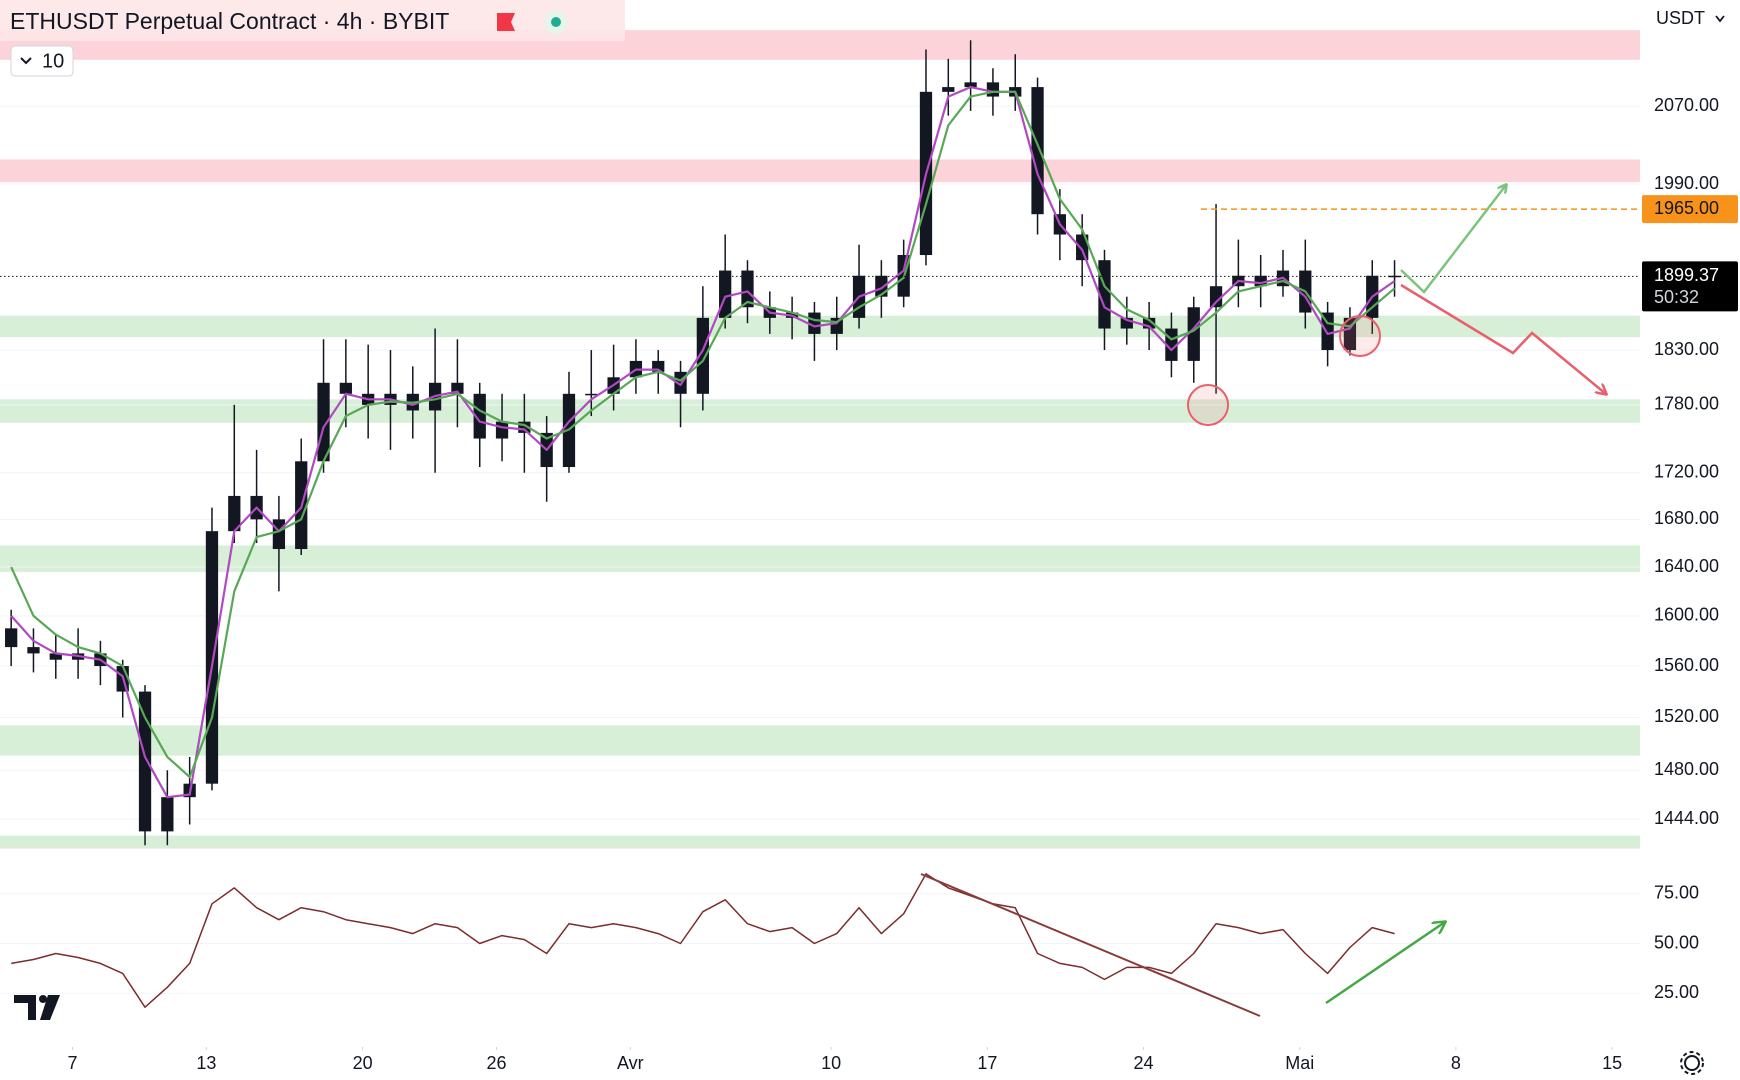 This screenshot has height=1080, width=1740. What do you see at coordinates (1686, 472) in the screenshot?
I see `y-tick-label: 1720.00` at bounding box center [1686, 472].